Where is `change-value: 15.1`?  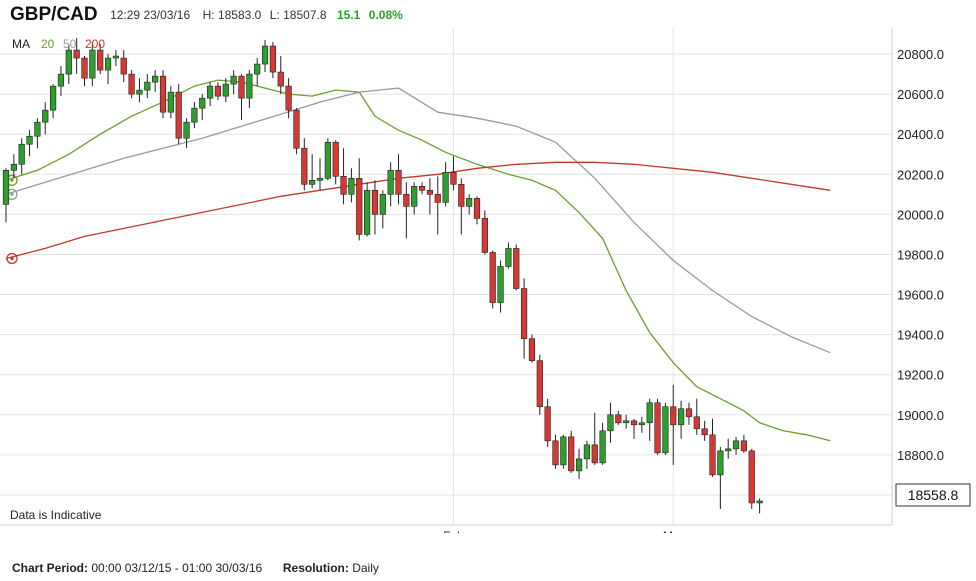 change-value: 15.1 is located at coordinates (348, 15).